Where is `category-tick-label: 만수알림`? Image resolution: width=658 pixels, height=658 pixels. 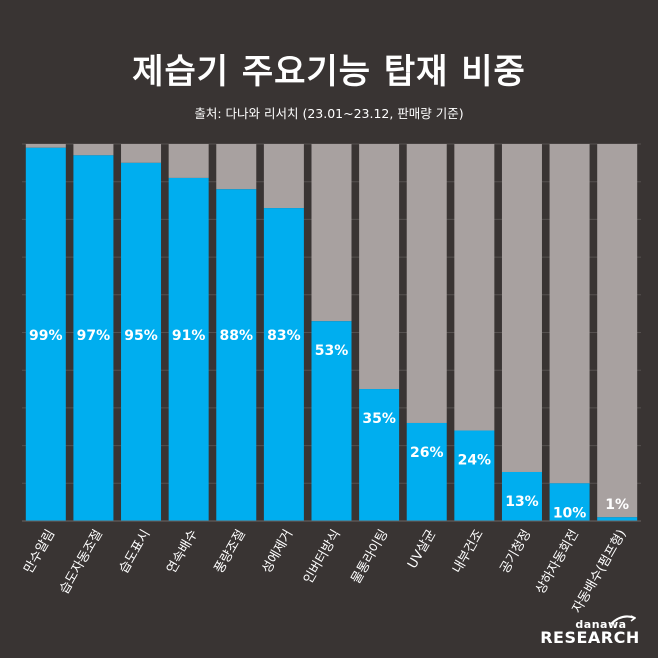 category-tick-label: 만수알림 is located at coordinates (39, 551).